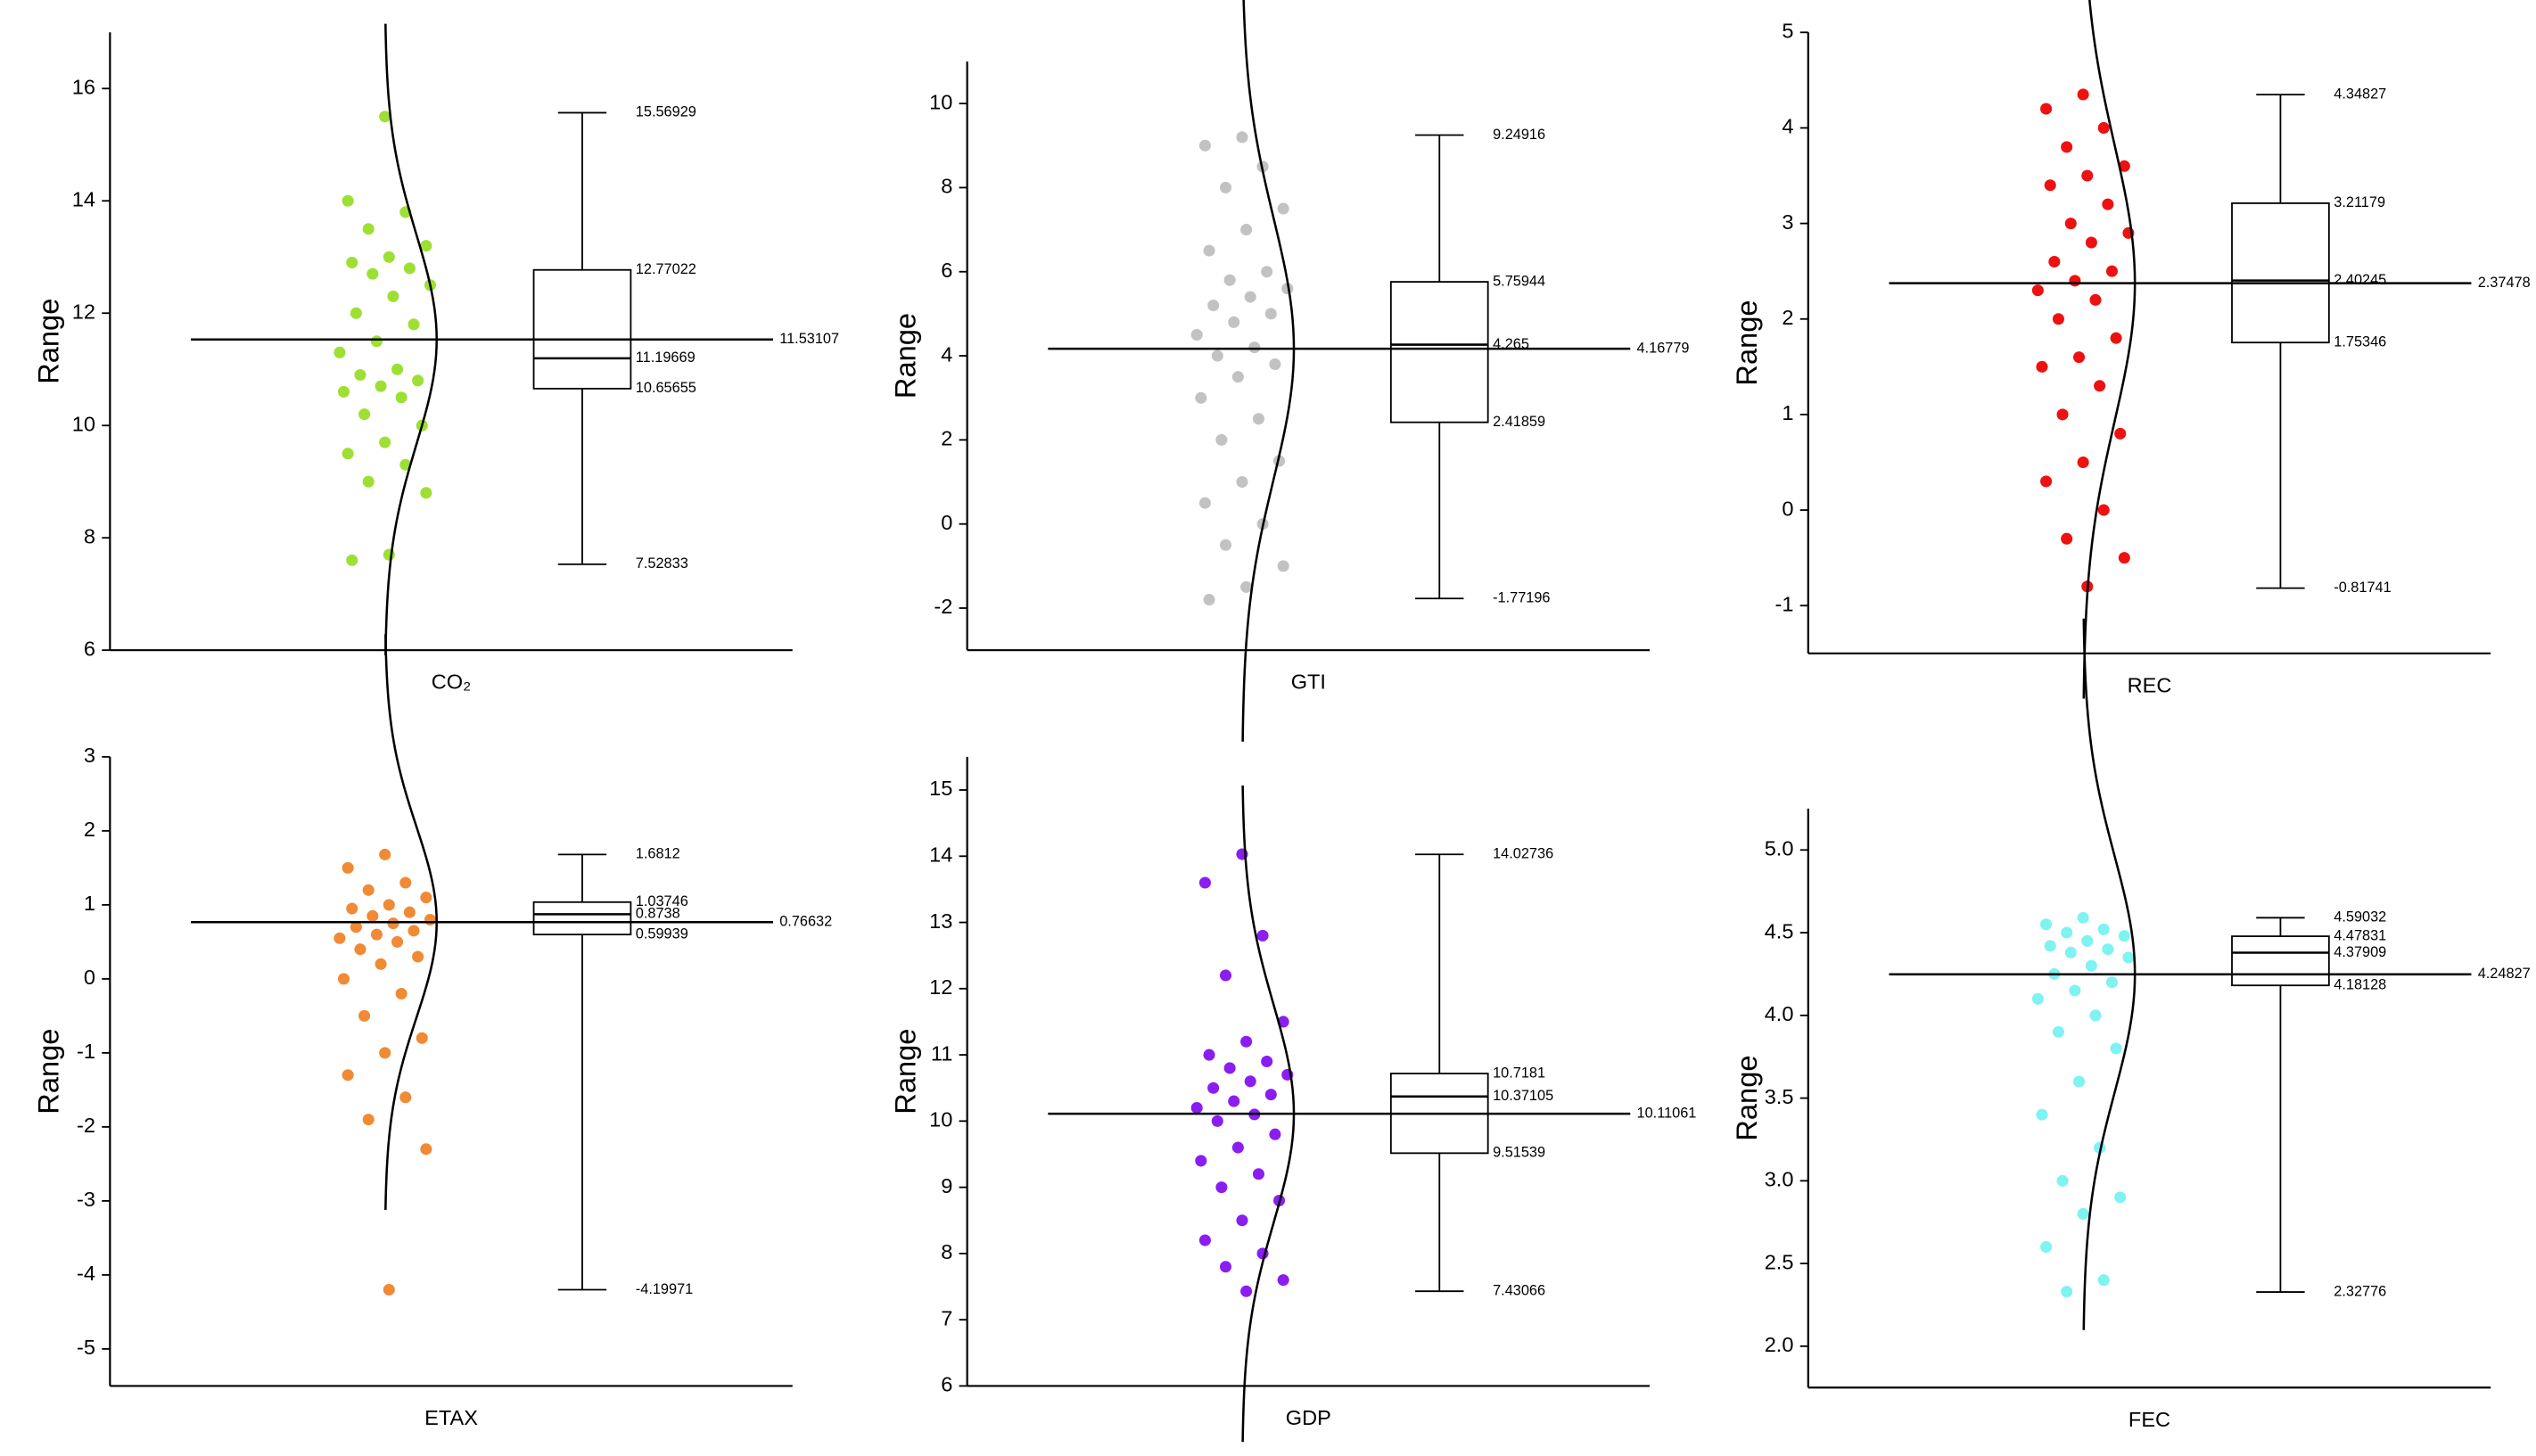 Image resolution: width=2536 pixels, height=1456 pixels. What do you see at coordinates (666, 388) in the screenshot?
I see `box-label: 10.65655` at bounding box center [666, 388].